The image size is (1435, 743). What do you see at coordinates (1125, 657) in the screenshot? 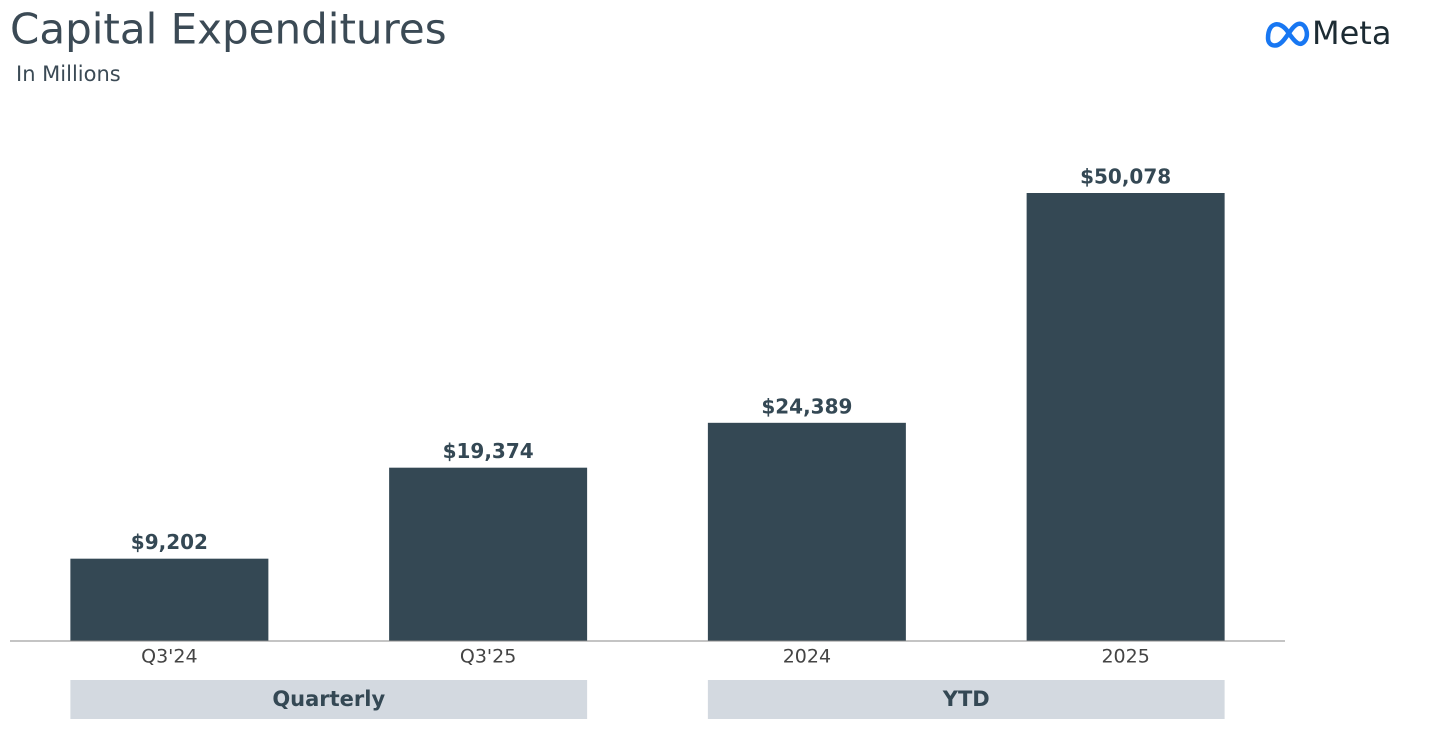
I see `x-tick-label: 2025` at bounding box center [1125, 657].